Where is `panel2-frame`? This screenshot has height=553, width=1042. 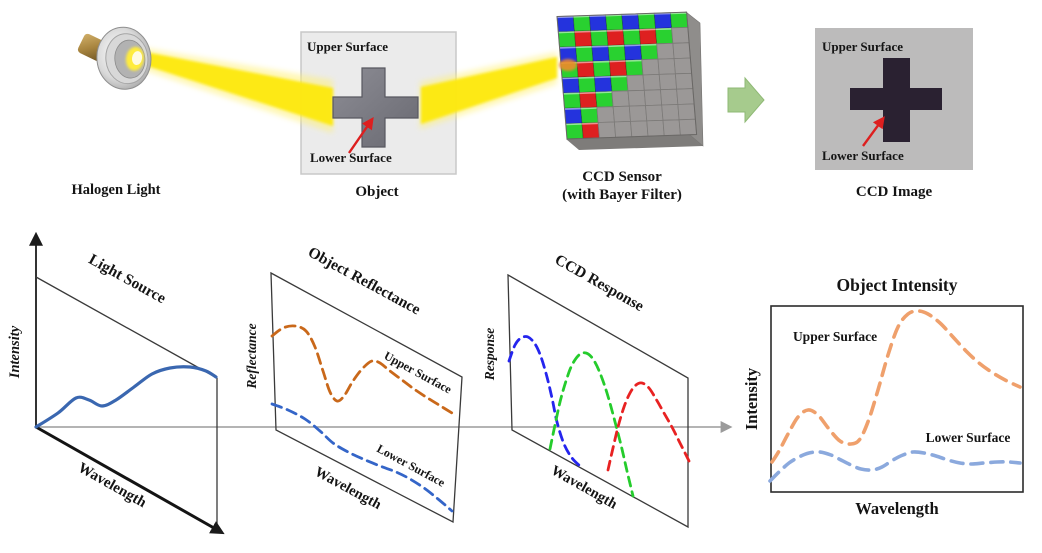 panel2-frame is located at coordinates (366, 397).